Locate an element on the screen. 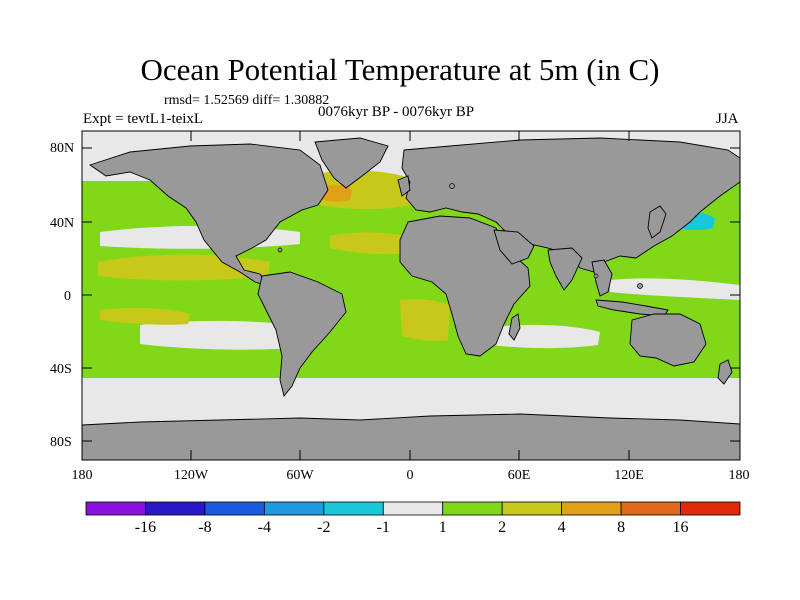 Image resolution: width=800 pixels, height=600 pixels. colorbar-label: 16 is located at coordinates (680, 527).